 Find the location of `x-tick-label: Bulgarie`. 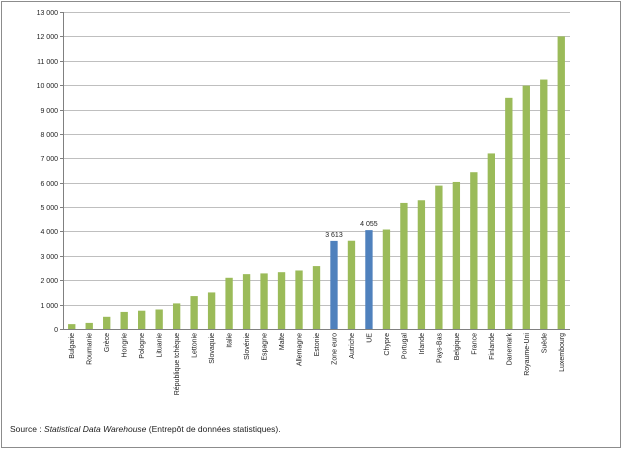

x-tick-label: Bulgarie is located at coordinates (72, 346).